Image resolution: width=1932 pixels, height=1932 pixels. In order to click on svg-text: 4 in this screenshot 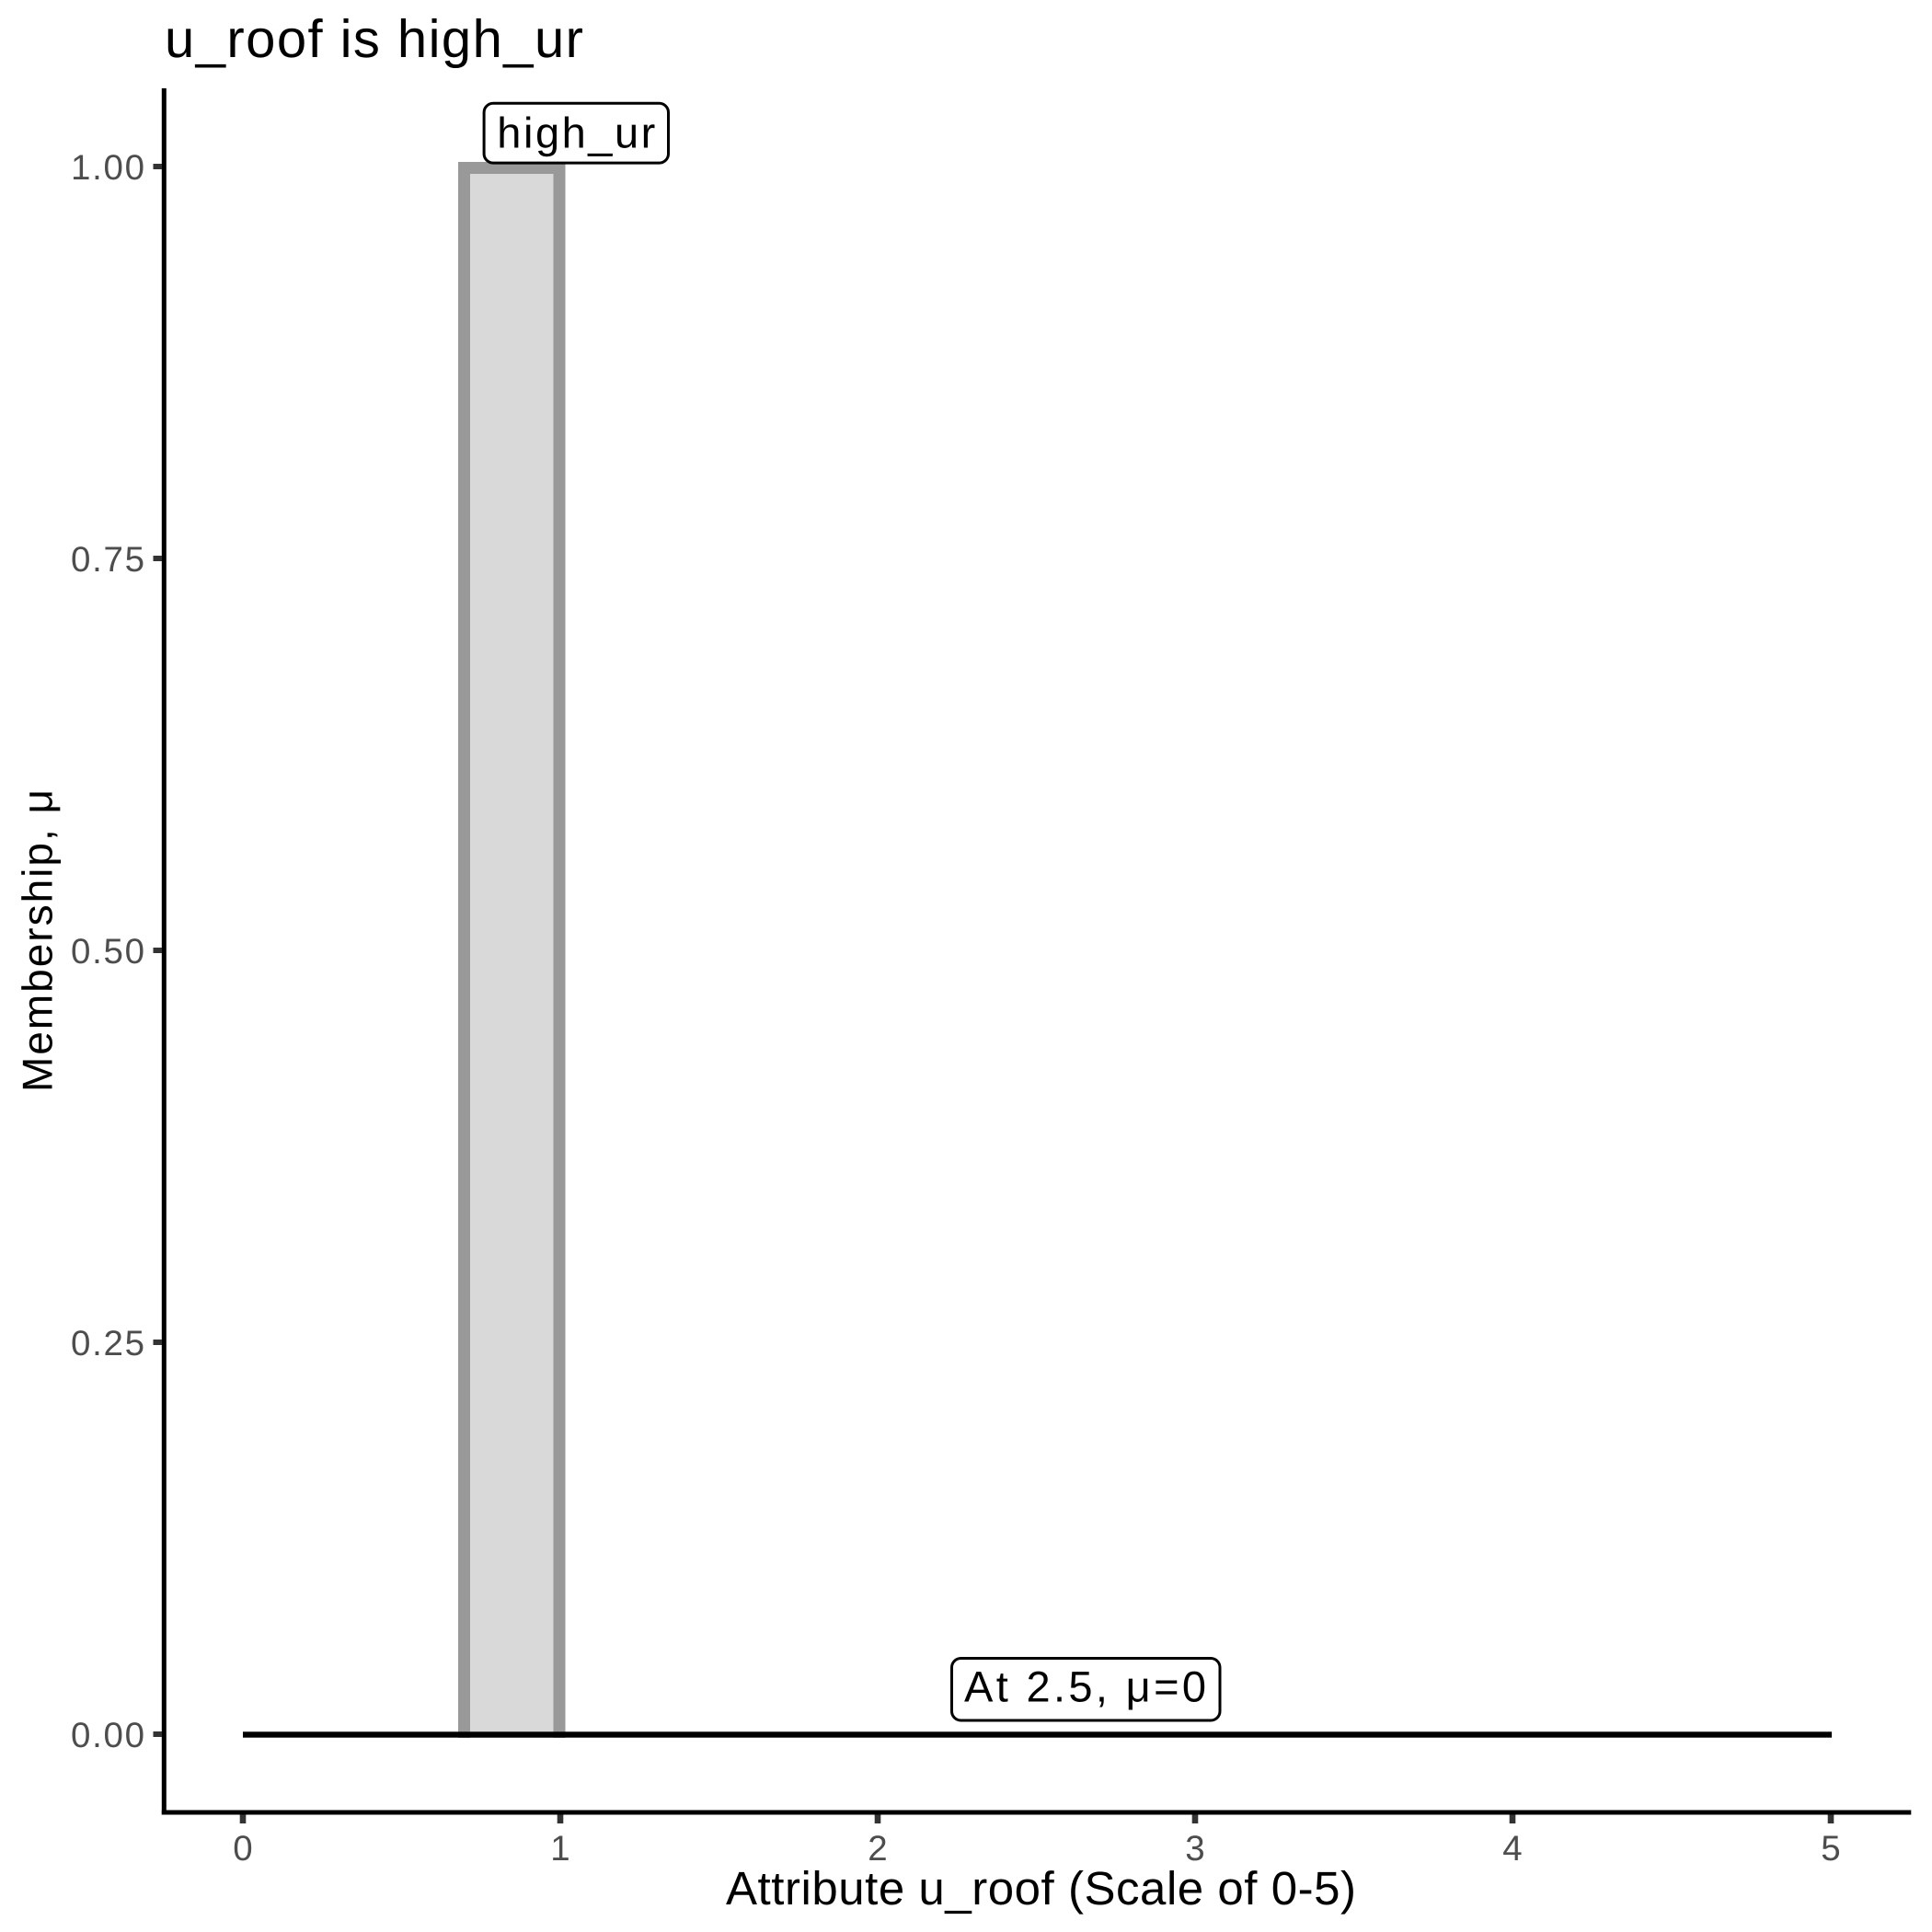, I will do `click(1512, 1849)`.